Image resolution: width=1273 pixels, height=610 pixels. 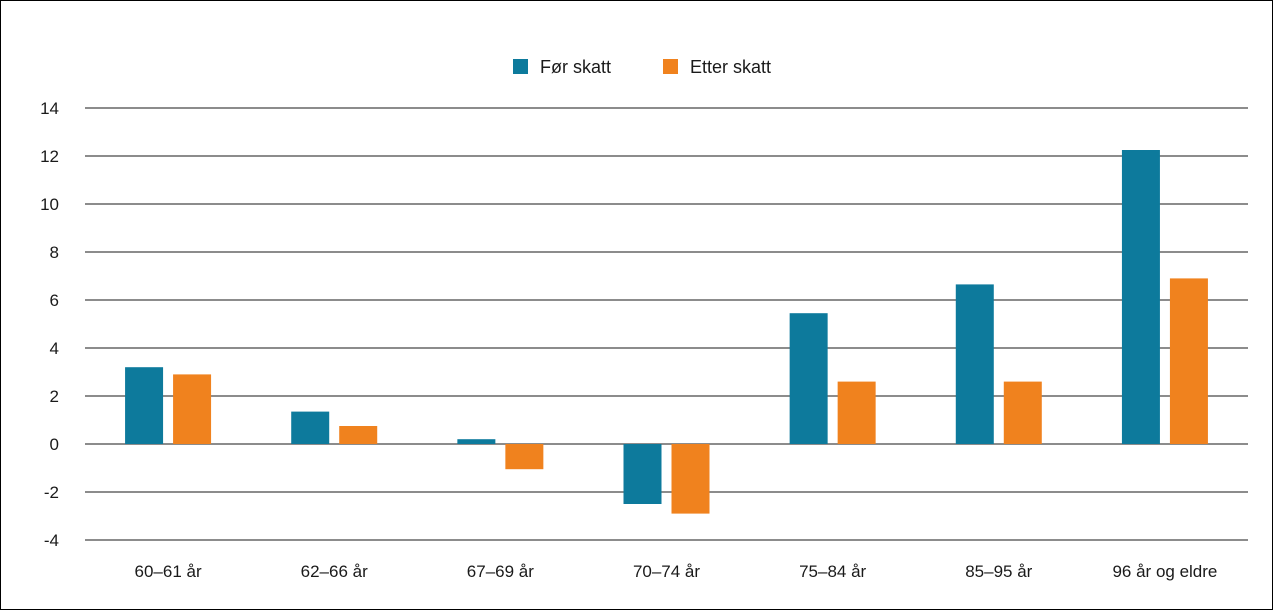 I want to click on legend: Før skatt Etter skatt, so click(x=642, y=67).